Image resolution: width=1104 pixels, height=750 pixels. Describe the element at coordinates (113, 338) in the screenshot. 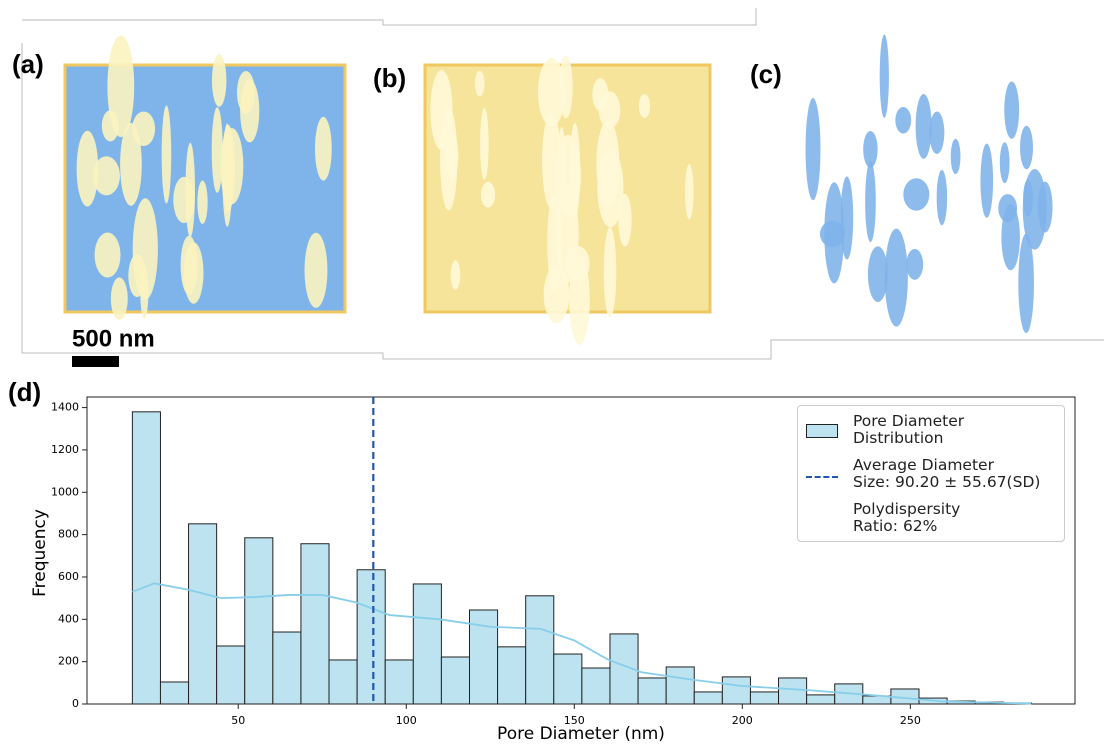

I see `scale-bar-label: 500 nm` at that location.